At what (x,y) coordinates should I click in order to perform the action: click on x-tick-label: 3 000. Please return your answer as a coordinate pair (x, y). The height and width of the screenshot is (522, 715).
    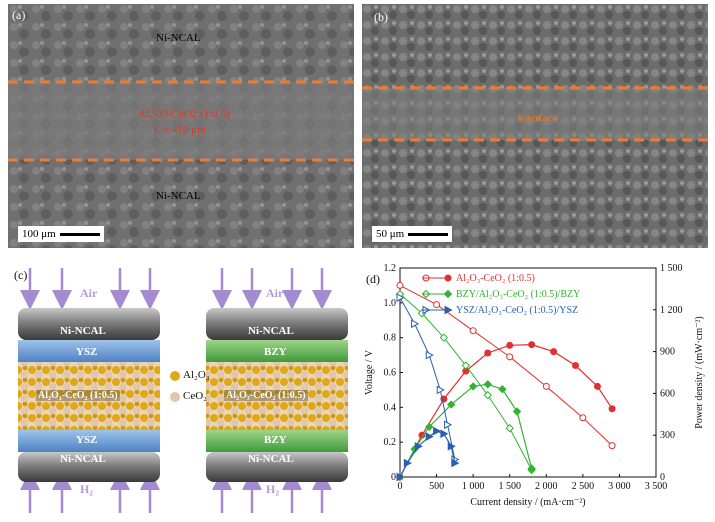
    Looking at the image, I should click on (619, 486).